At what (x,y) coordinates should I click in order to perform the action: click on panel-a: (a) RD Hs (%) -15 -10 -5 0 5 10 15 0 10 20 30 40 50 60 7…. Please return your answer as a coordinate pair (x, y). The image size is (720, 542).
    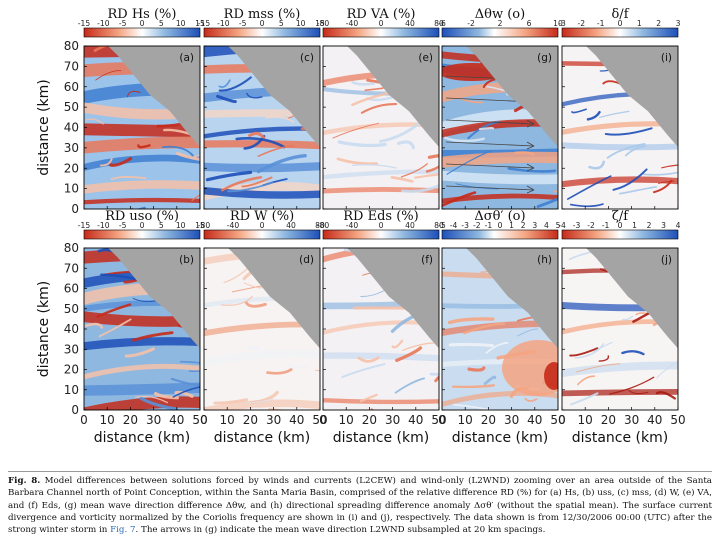
    Looking at the image, I should click on (120, 111).